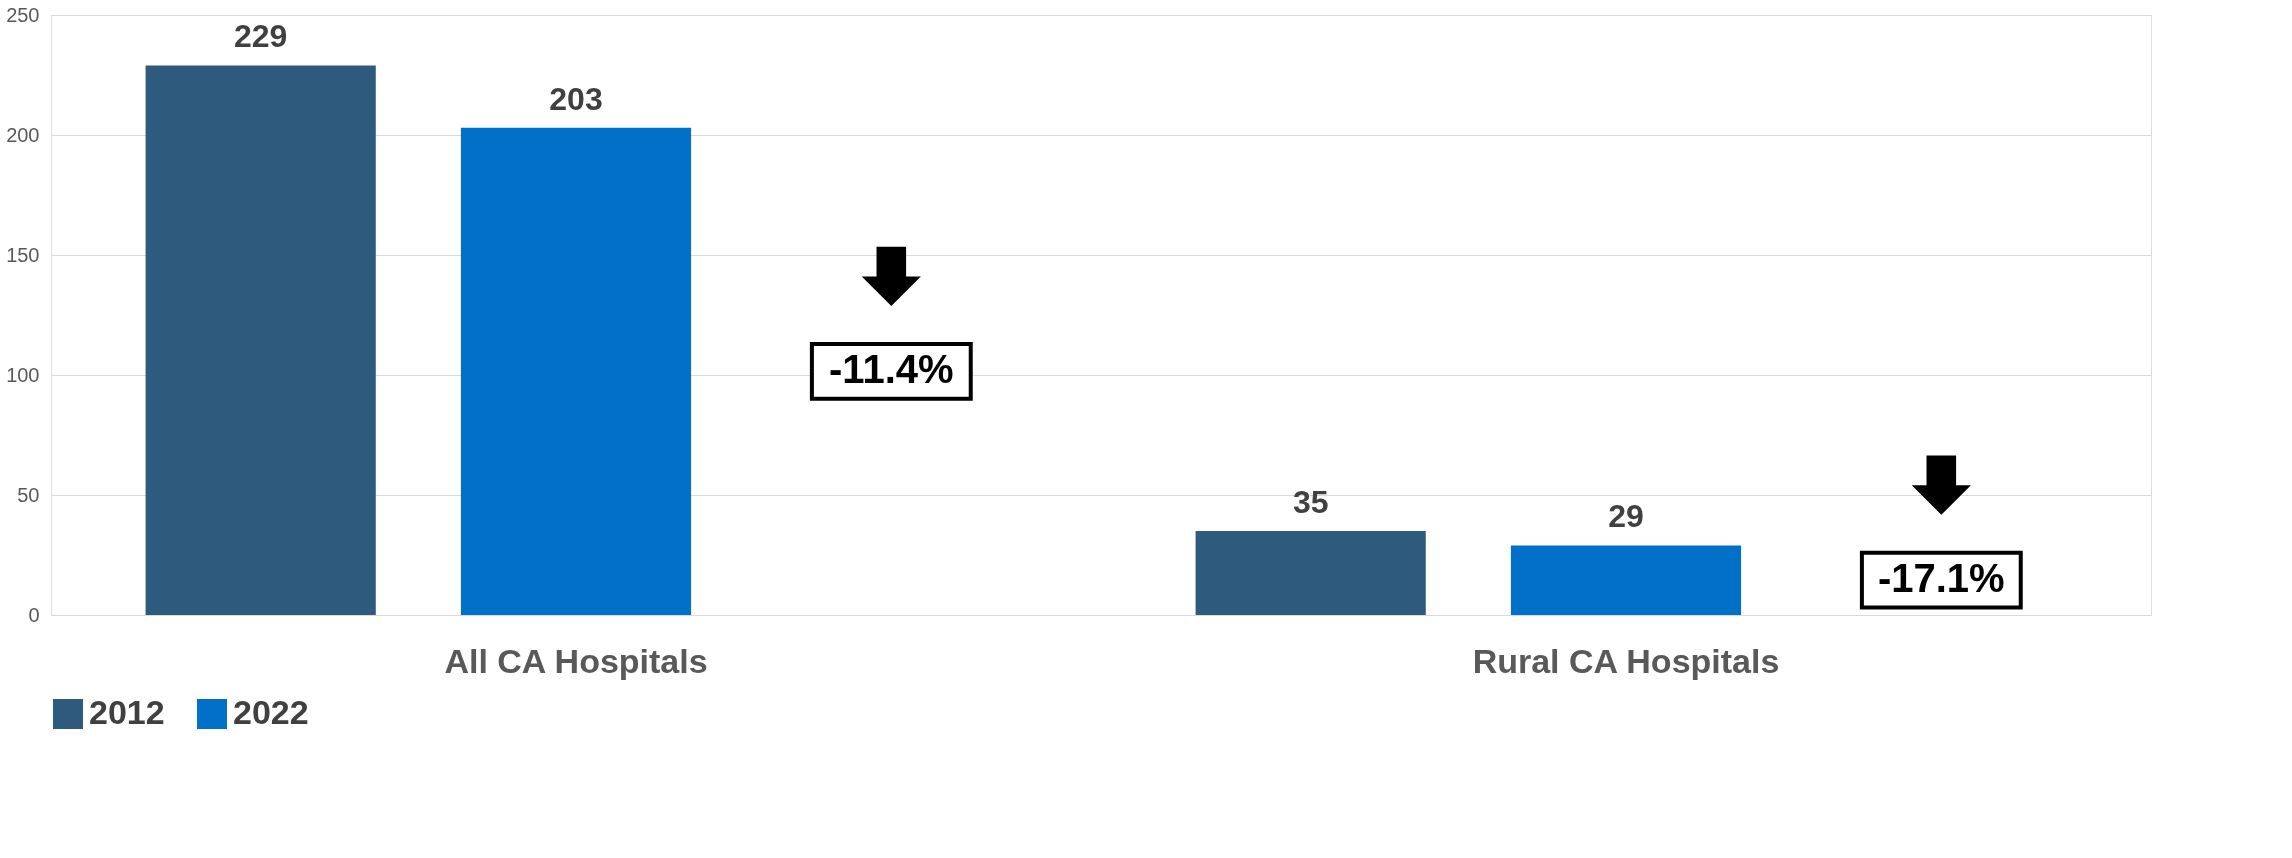 The image size is (2292, 858). I want to click on y-tick-label: 0, so click(34, 614).